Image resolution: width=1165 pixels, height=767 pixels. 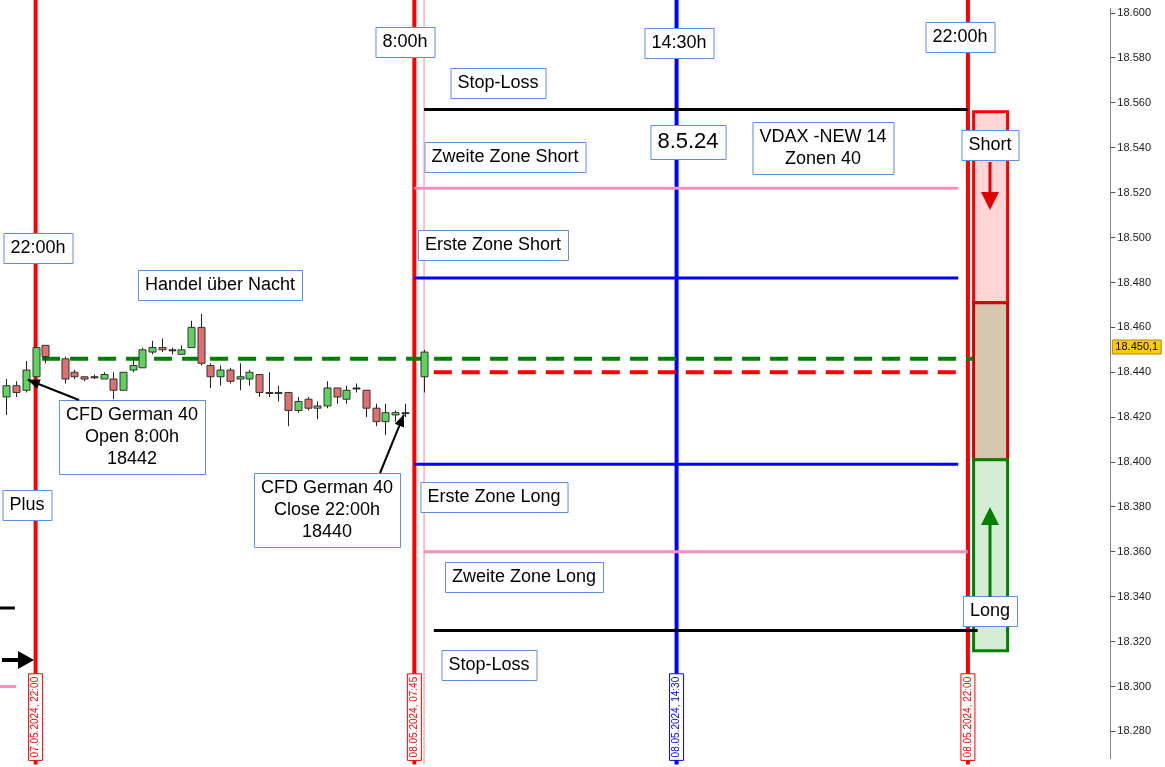 I want to click on y-tick-label: 18.420, so click(x=1134, y=416).